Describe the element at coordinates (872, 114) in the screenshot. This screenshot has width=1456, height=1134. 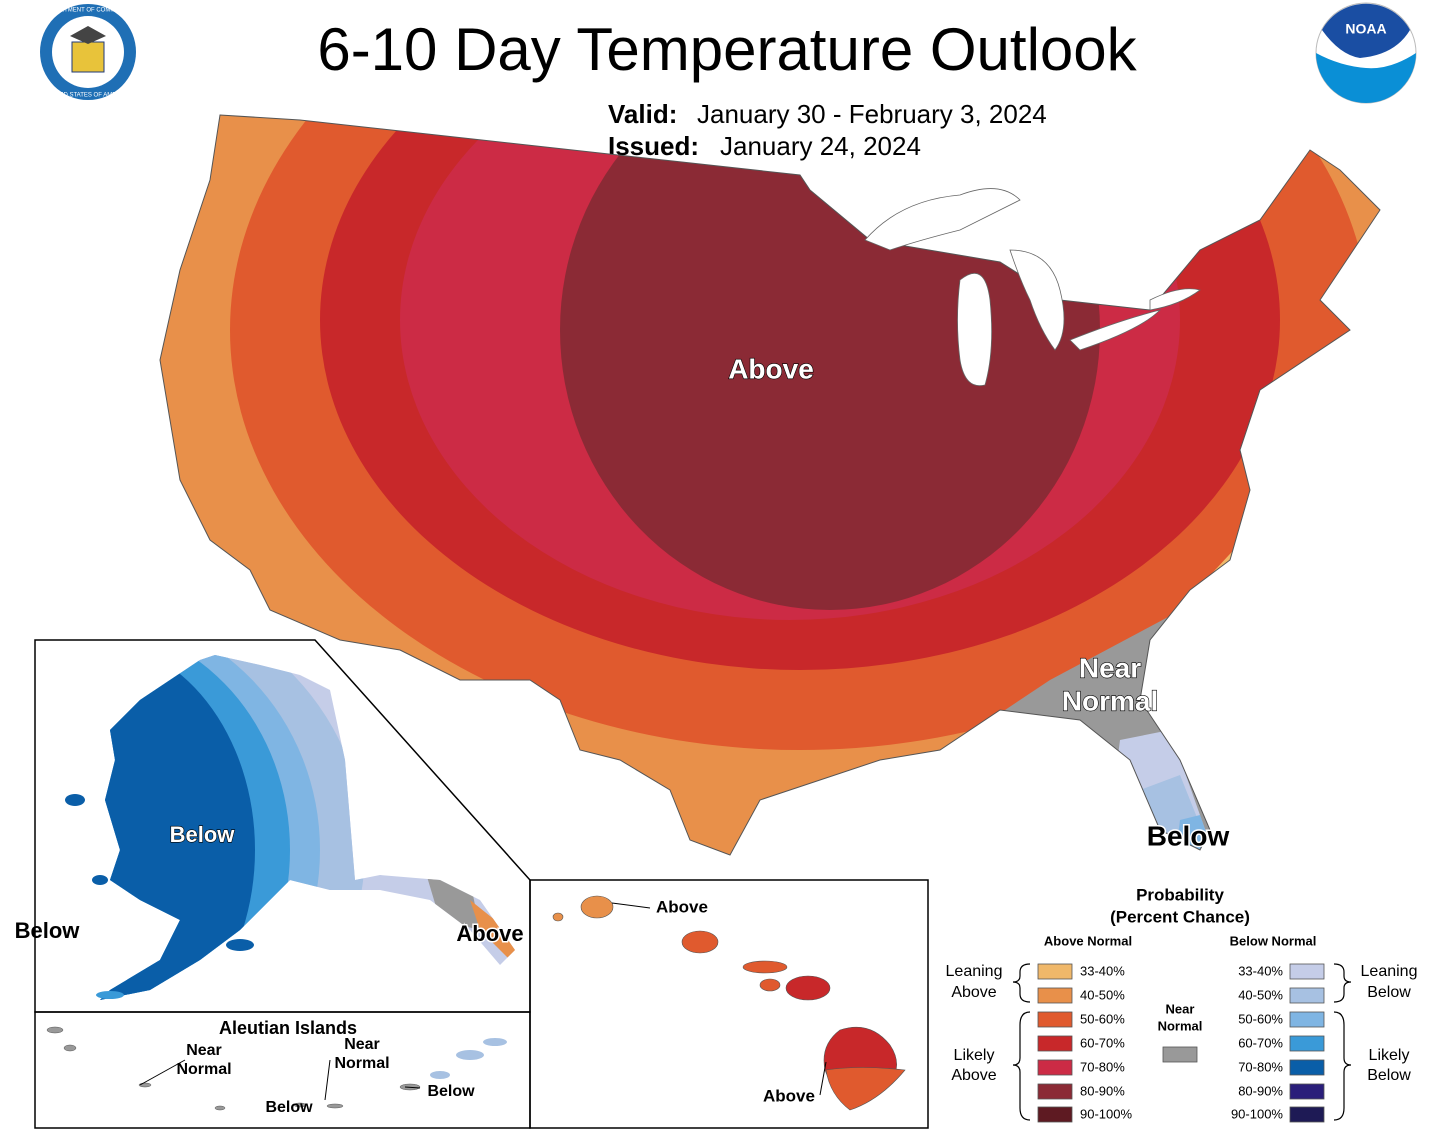
I see `valid-dates: January 30 - February 3, 2024` at that location.